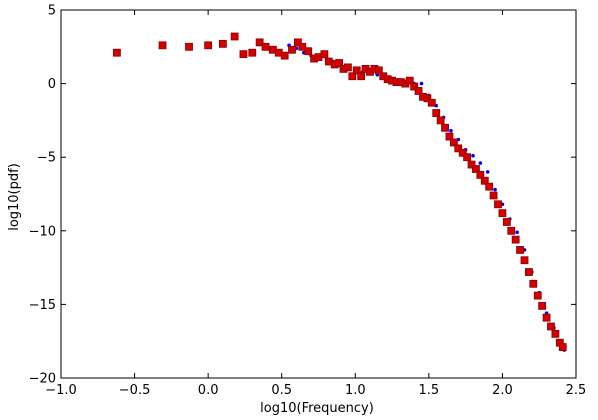 This screenshot has width=598, height=420. I want to click on x-axis-label: log10(Frequency), so click(317, 408).